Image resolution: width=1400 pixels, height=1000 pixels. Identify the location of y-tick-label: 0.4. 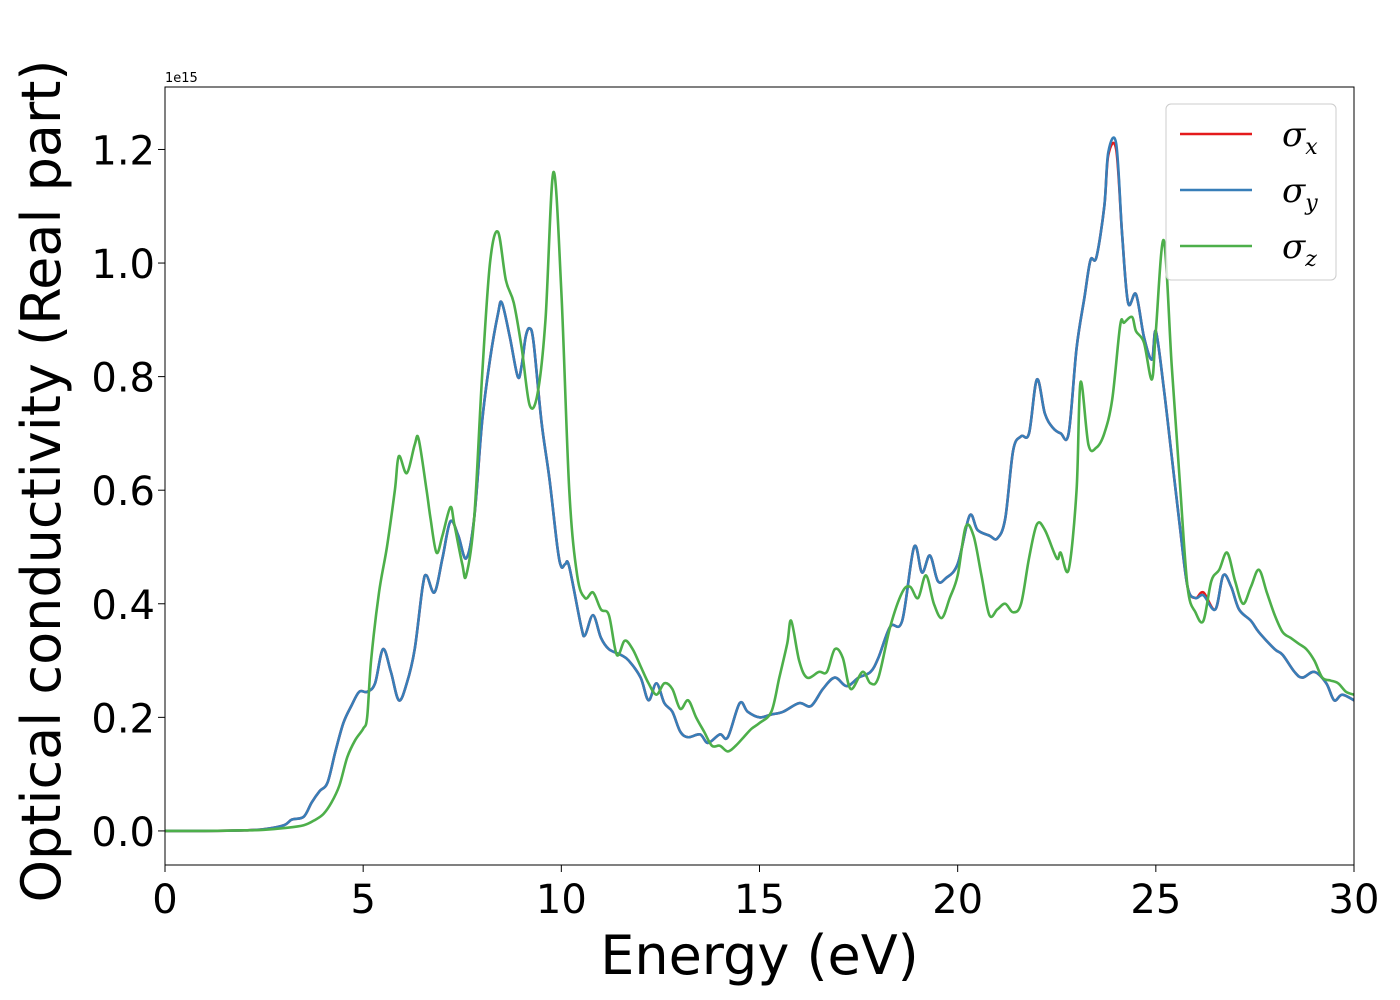
(123, 606).